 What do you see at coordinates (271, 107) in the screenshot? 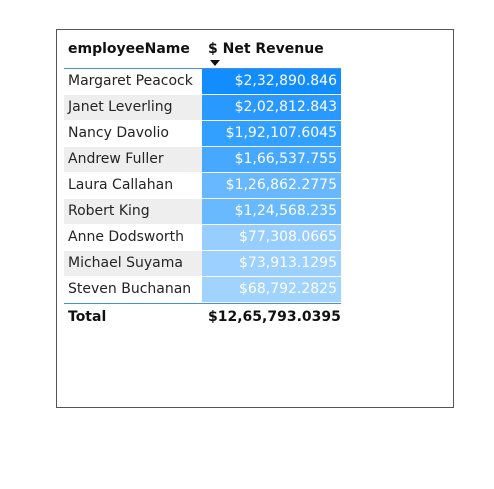
I see `net-revenue-cell: $2,02,812.843` at bounding box center [271, 107].